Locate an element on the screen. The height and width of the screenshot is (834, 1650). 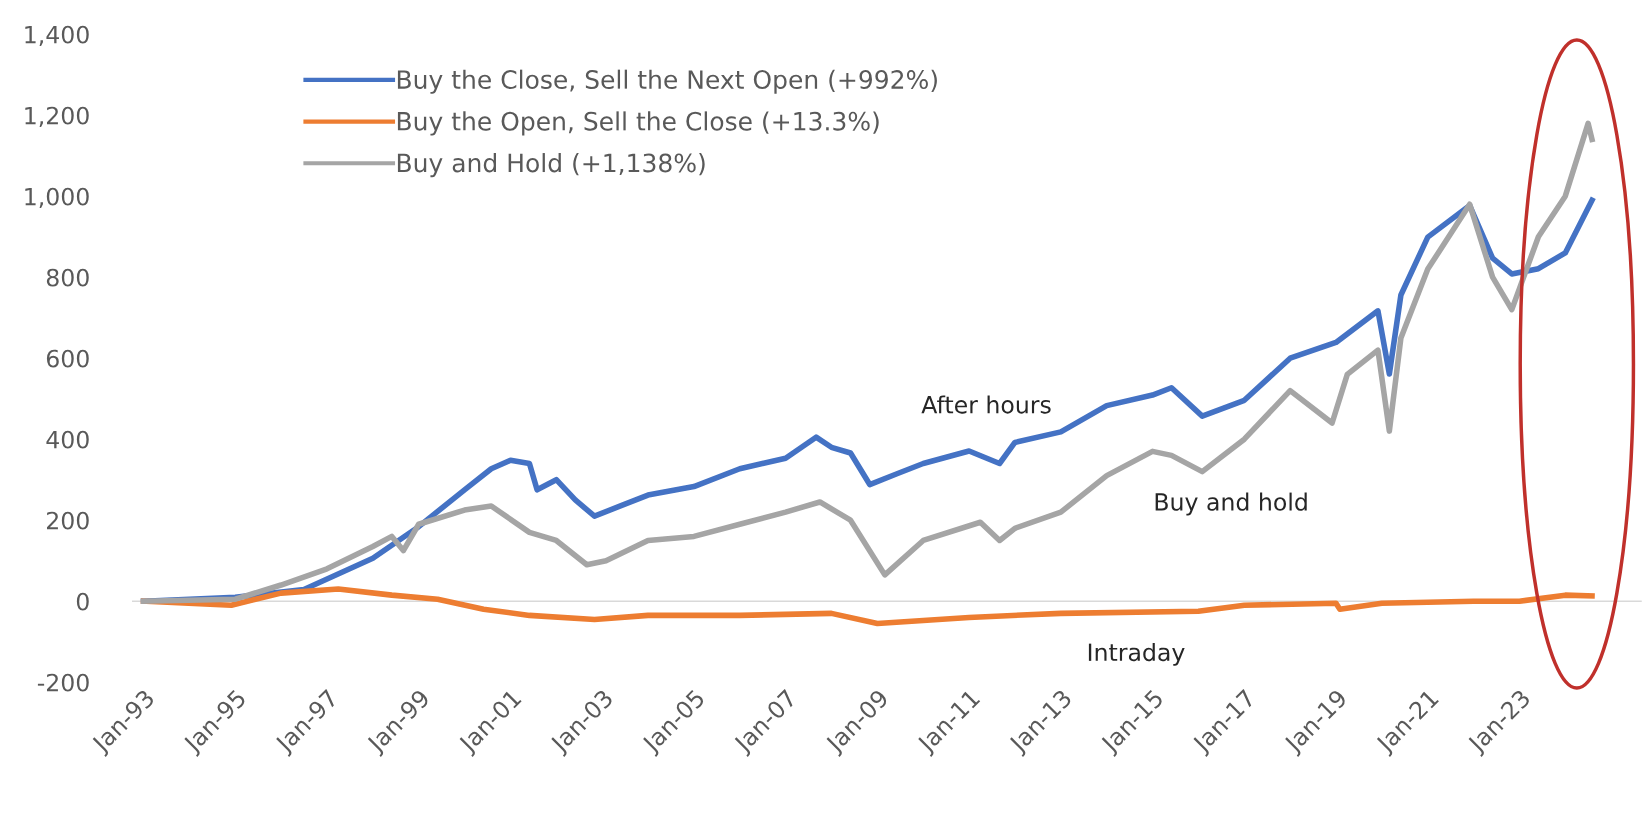
y-tick-label: 400 is located at coordinates (67, 439).